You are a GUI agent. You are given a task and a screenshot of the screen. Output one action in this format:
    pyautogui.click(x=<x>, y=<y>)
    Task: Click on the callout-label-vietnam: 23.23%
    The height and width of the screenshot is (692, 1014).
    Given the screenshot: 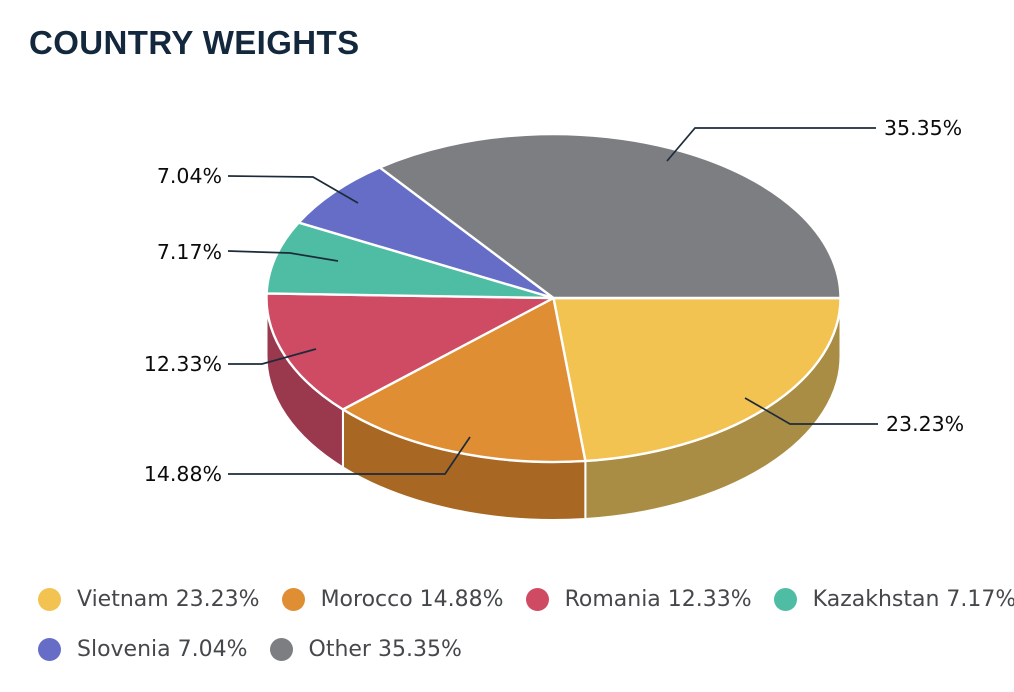 What is the action you would take?
    pyautogui.click(x=925, y=424)
    